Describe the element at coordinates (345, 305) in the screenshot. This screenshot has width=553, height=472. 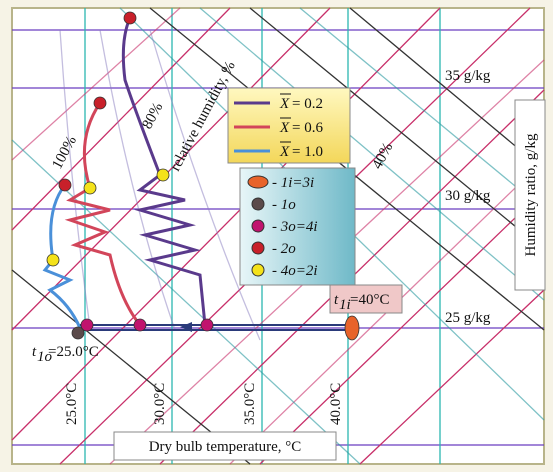
I see `temp-subscript: 1i` at that location.